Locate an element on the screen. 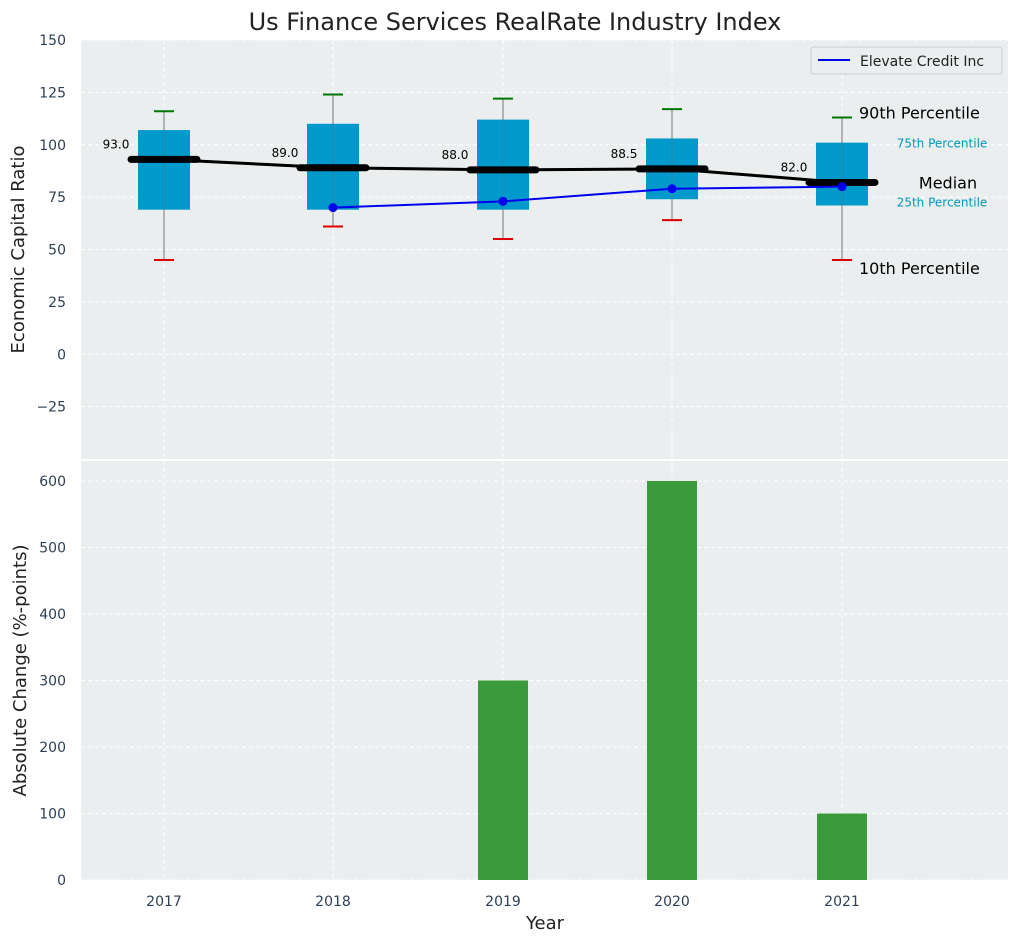 This screenshot has height=946, width=1019. legend-box is located at coordinates (906, 60).